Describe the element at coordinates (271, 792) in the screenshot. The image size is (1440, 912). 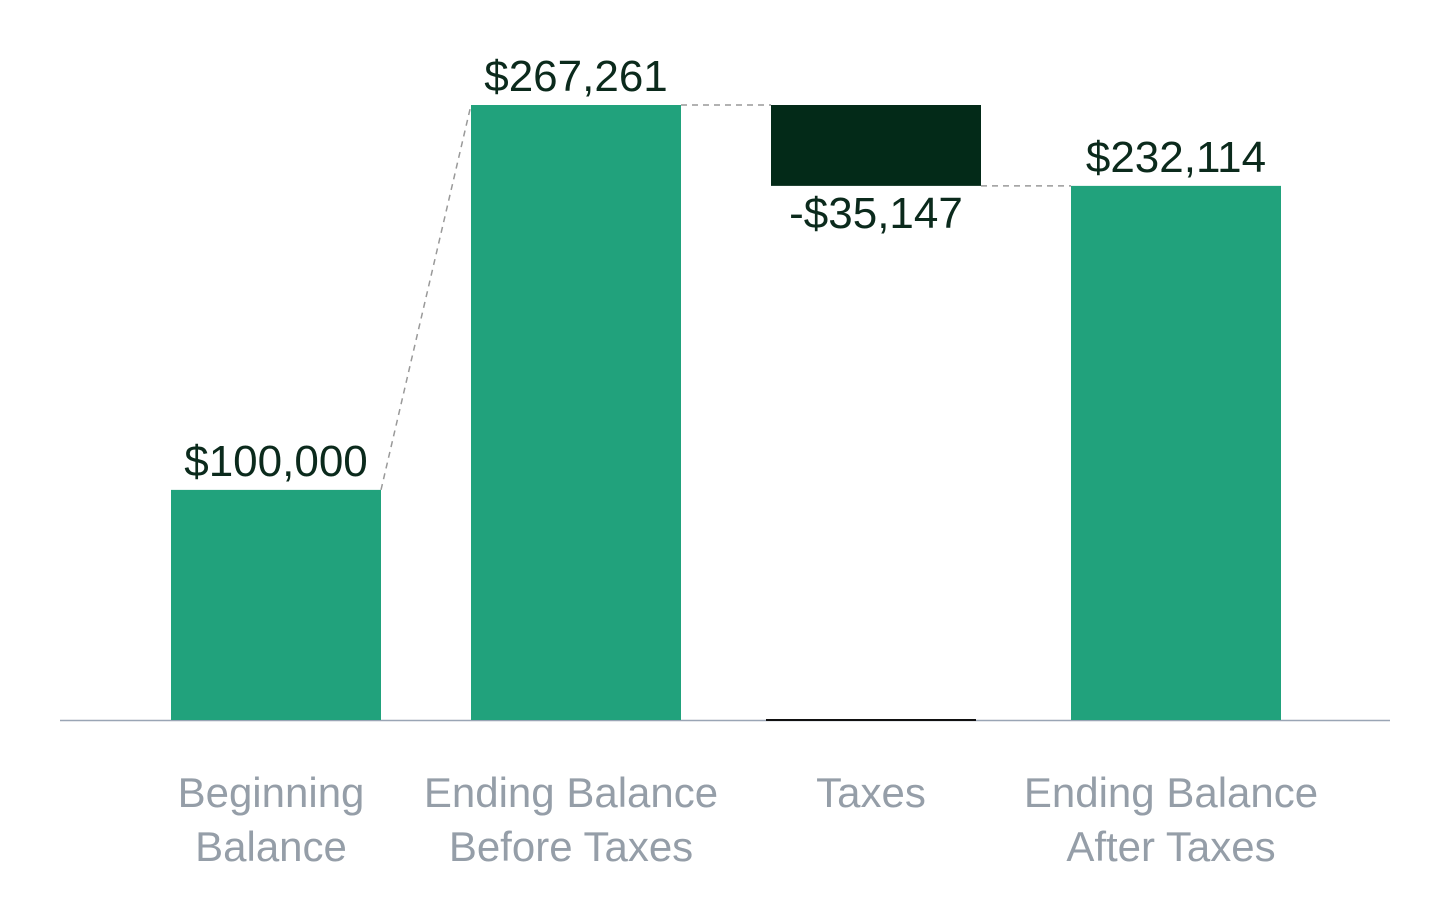
I see `x-tick-label: Beginning` at that location.